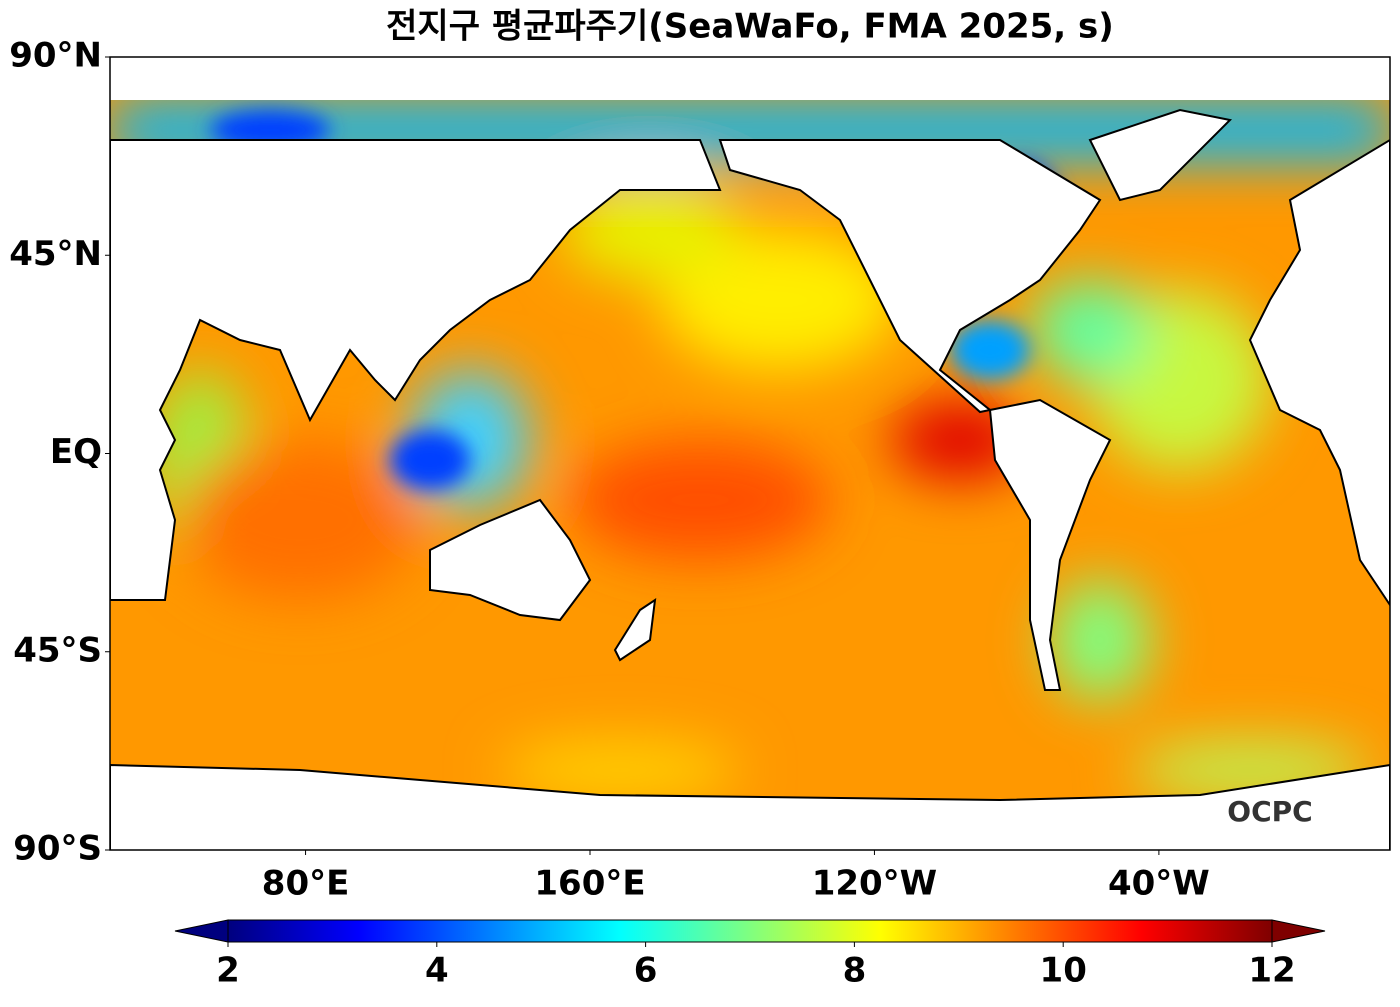 The width and height of the screenshot is (1400, 1007). What do you see at coordinates (750, 27) in the screenshot?
I see `map-title: 전지구 평균파주기(SeaWaFo, FMA 2025, s)` at bounding box center [750, 27].